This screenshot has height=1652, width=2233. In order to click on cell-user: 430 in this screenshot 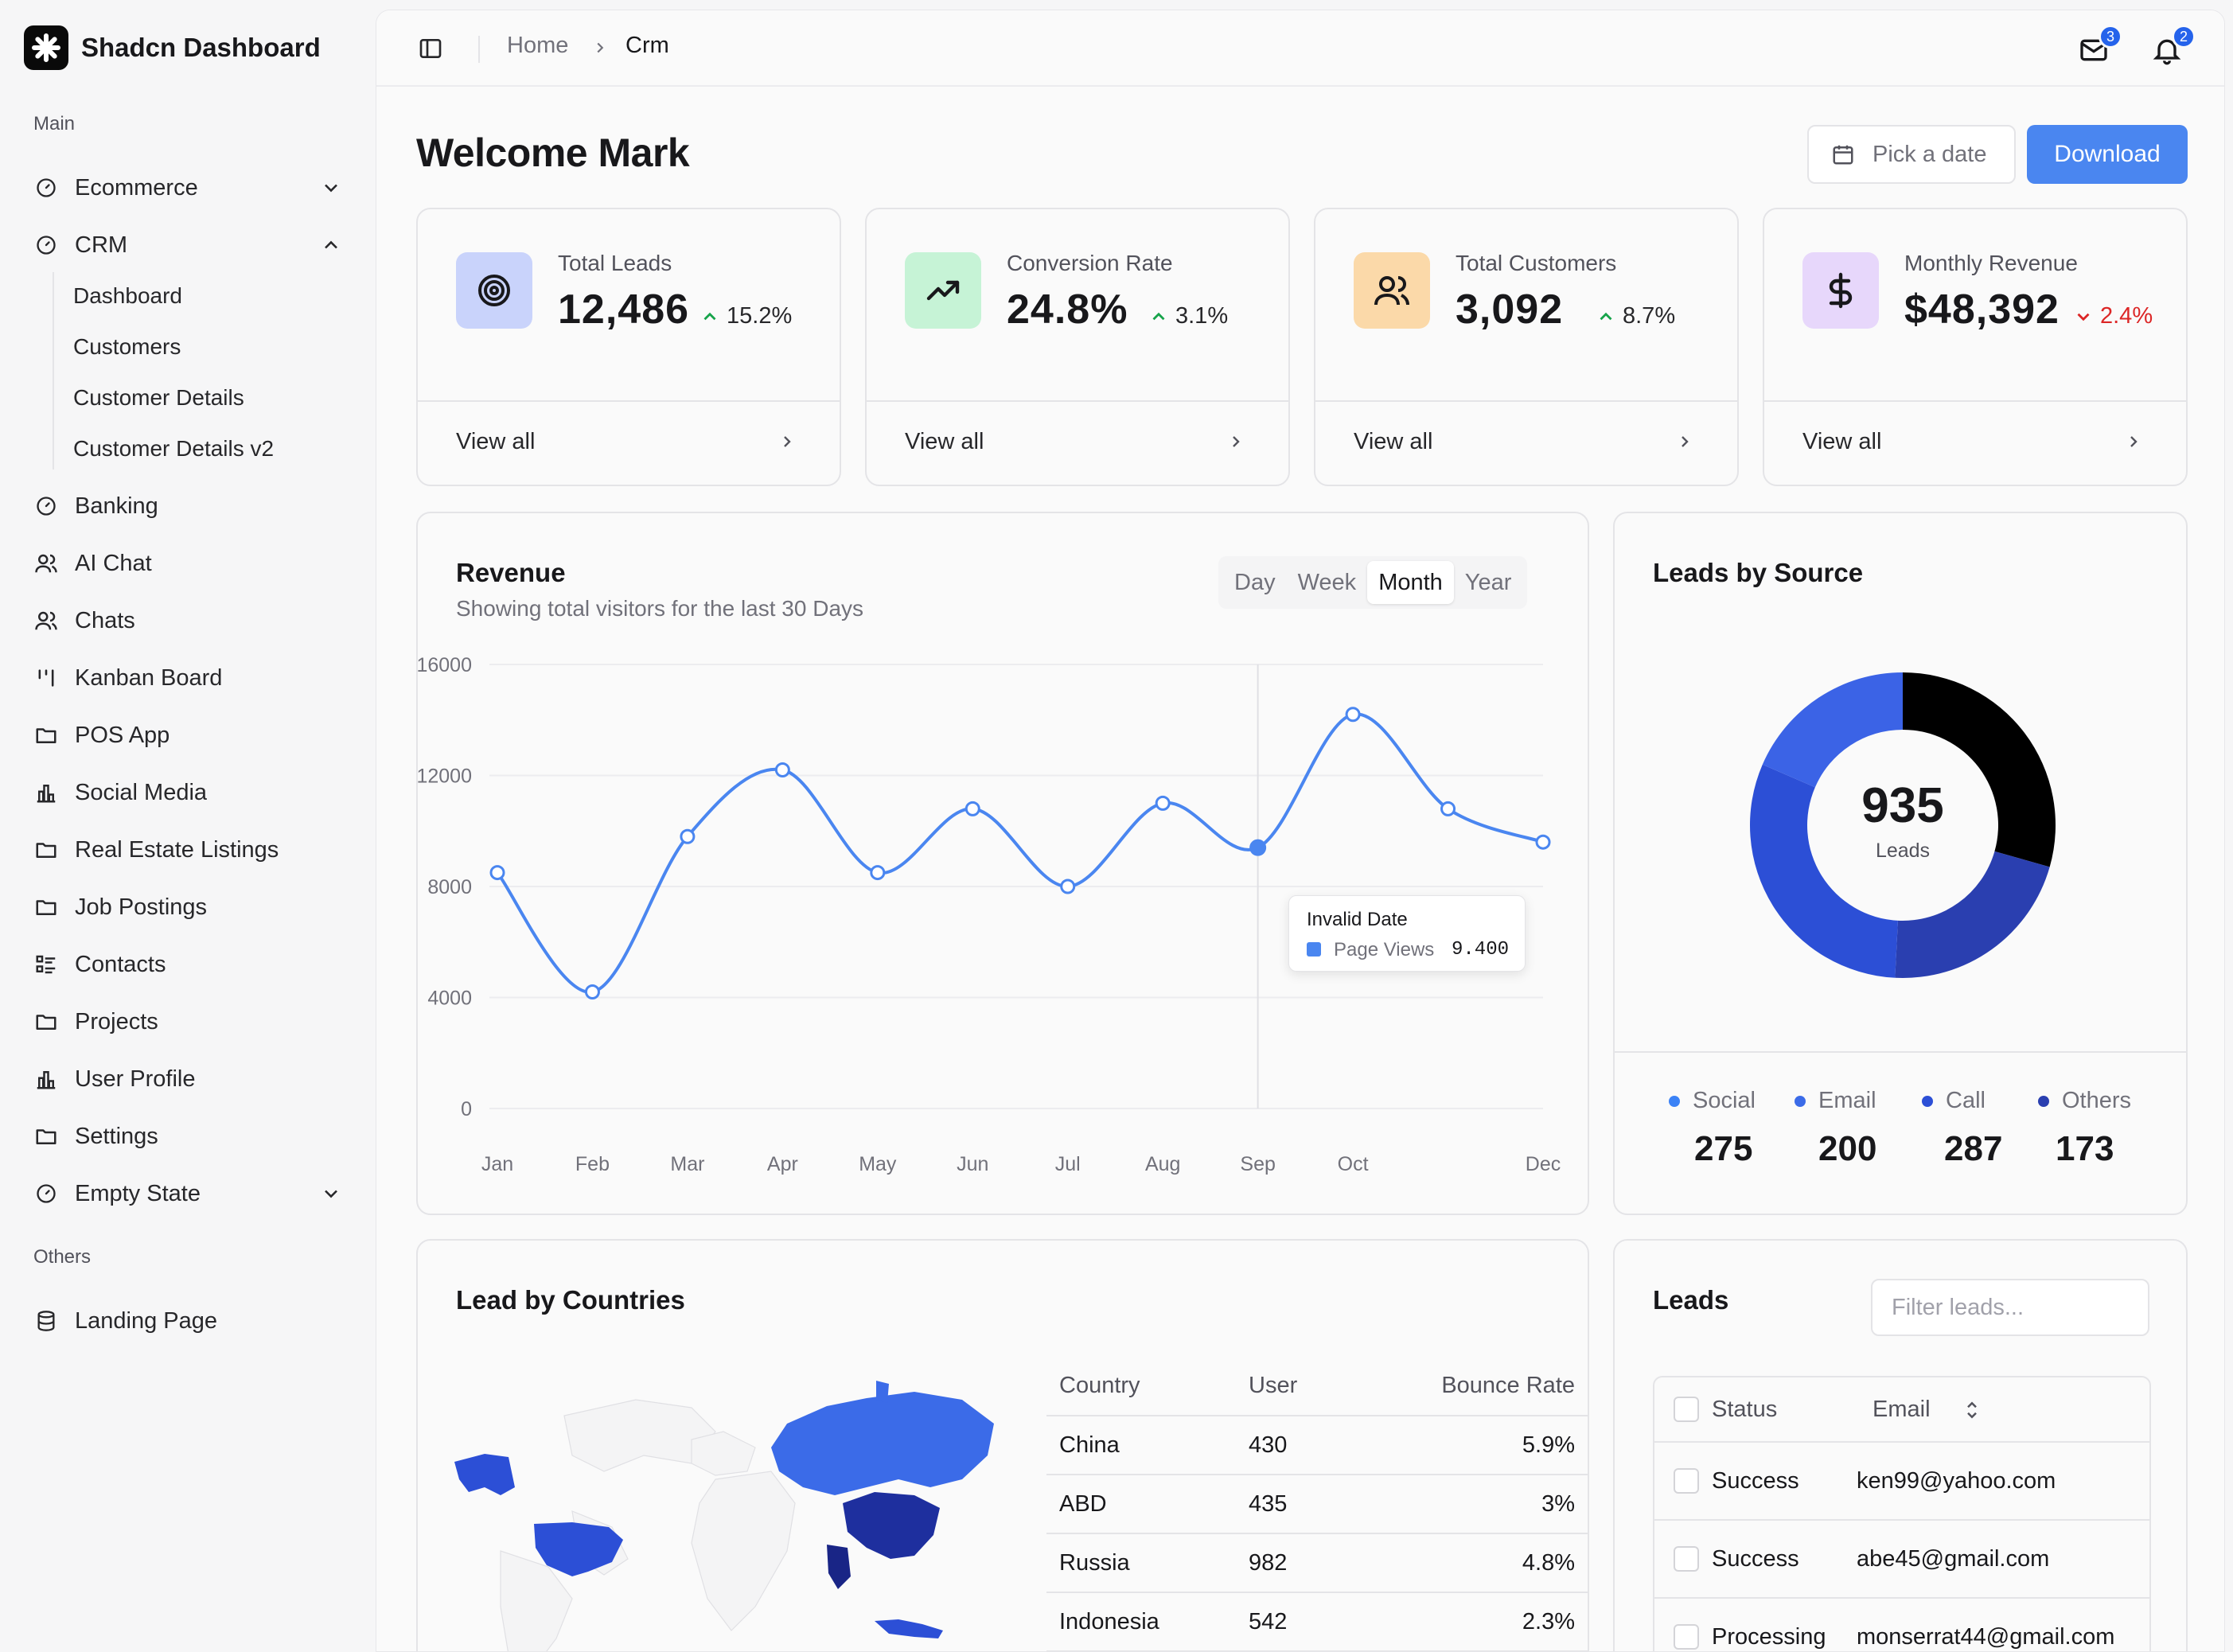, I will do `click(1292, 1445)`.